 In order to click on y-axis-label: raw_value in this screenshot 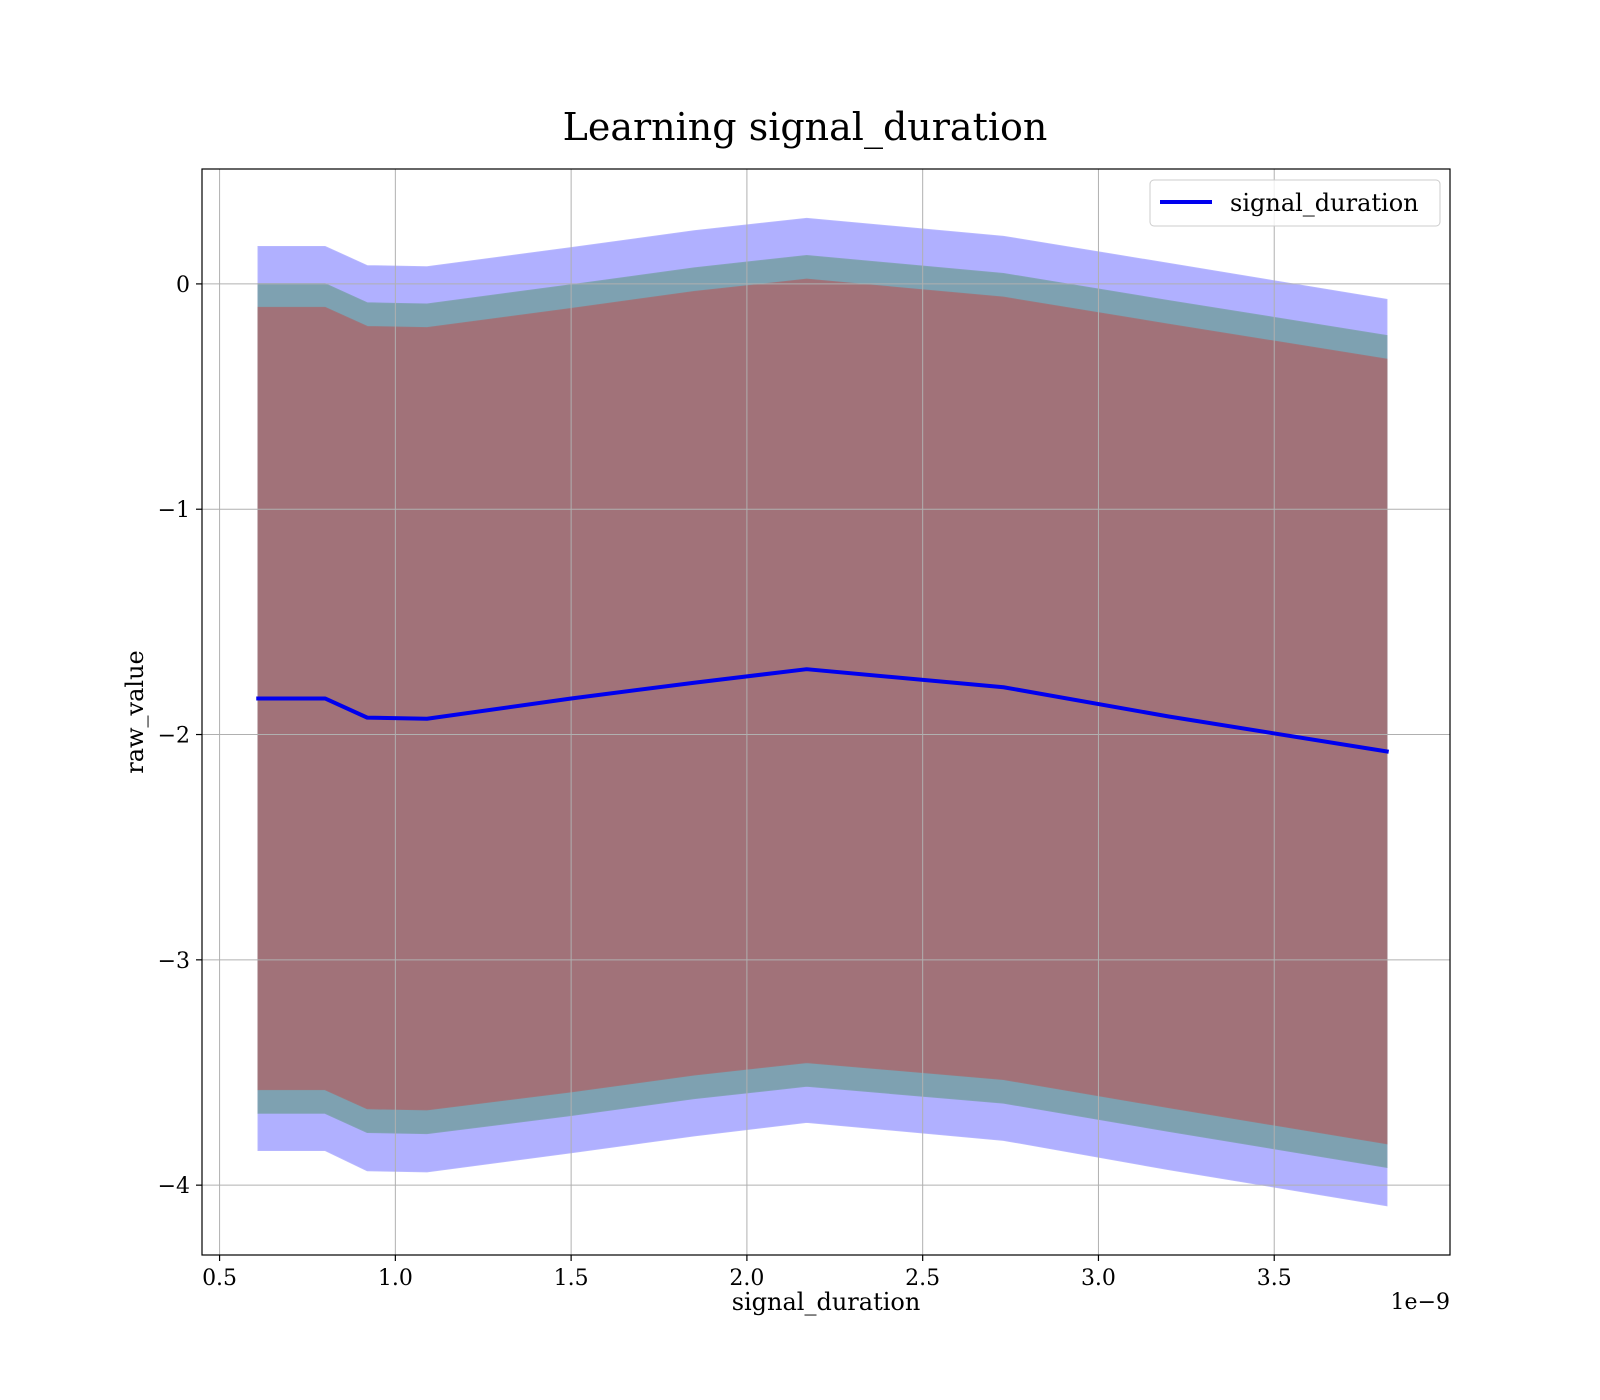, I will do `click(135, 712)`.